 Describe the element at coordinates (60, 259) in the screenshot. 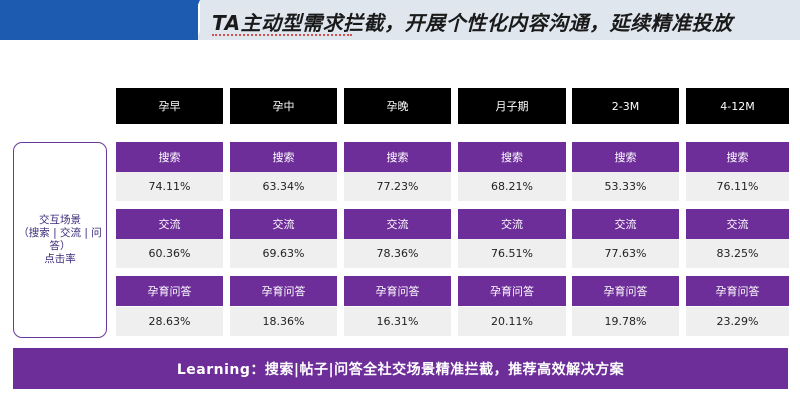

I see `row-label-line-3: 点击率` at that location.